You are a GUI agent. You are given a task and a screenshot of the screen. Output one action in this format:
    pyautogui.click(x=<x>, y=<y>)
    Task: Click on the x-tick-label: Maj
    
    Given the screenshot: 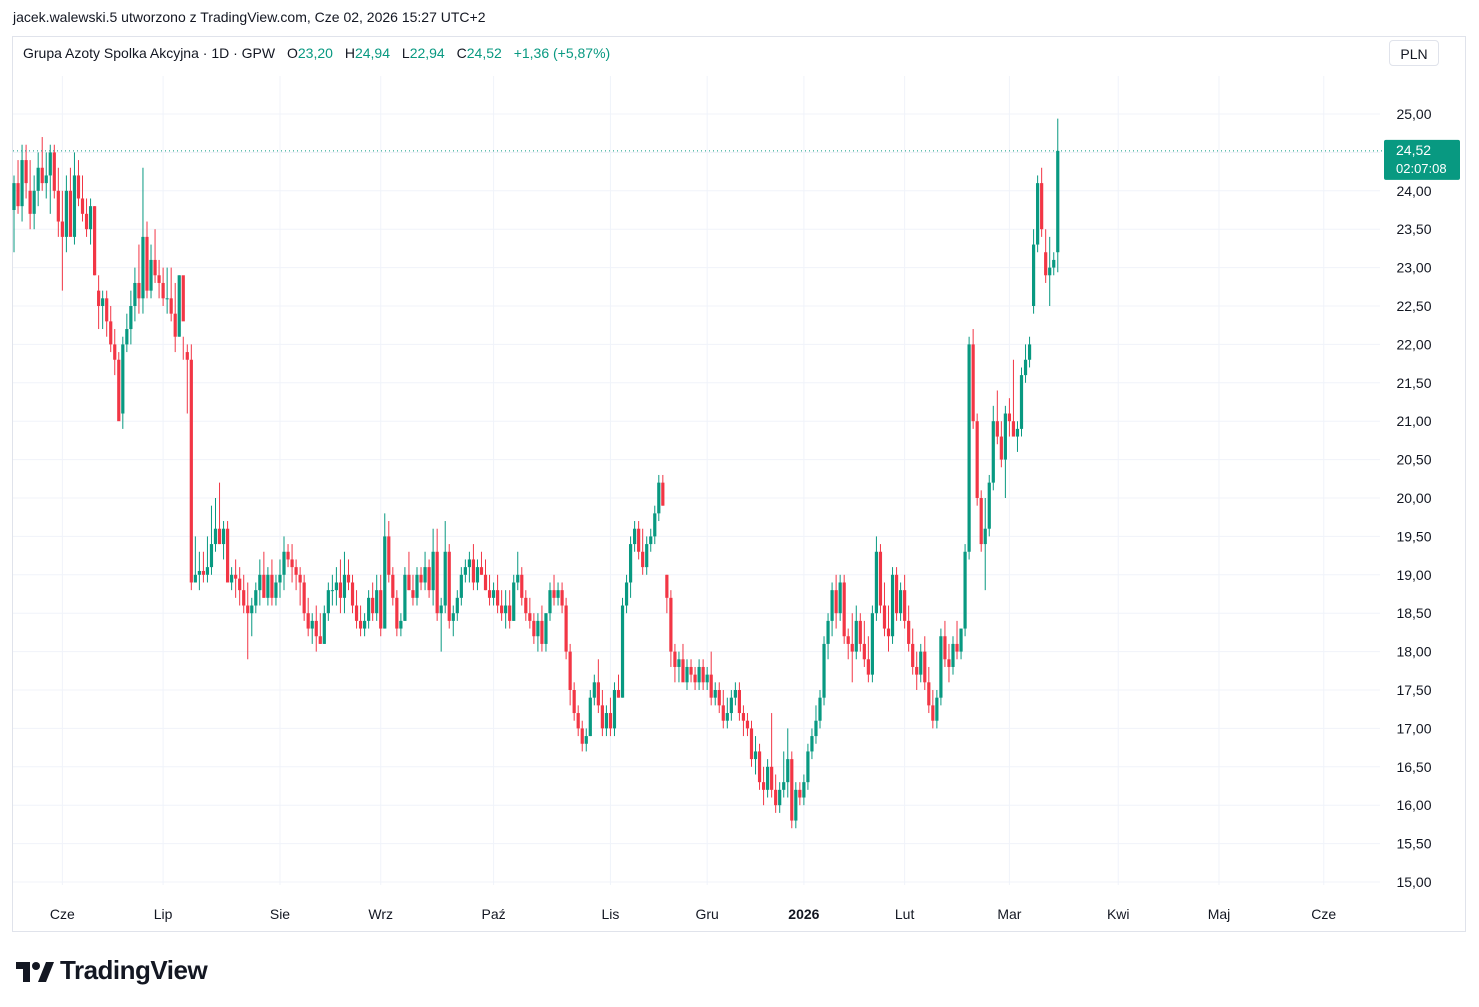 What is the action you would take?
    pyautogui.click(x=1219, y=914)
    